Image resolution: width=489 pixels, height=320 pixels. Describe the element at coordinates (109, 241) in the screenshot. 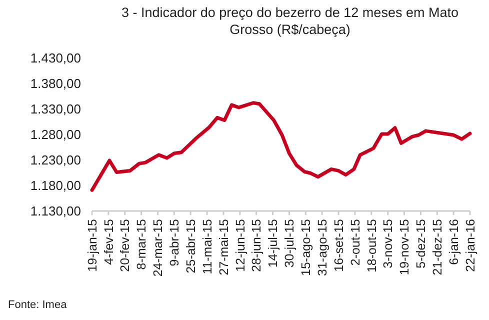

I see `x-tick-label: 4-fev-15` at that location.